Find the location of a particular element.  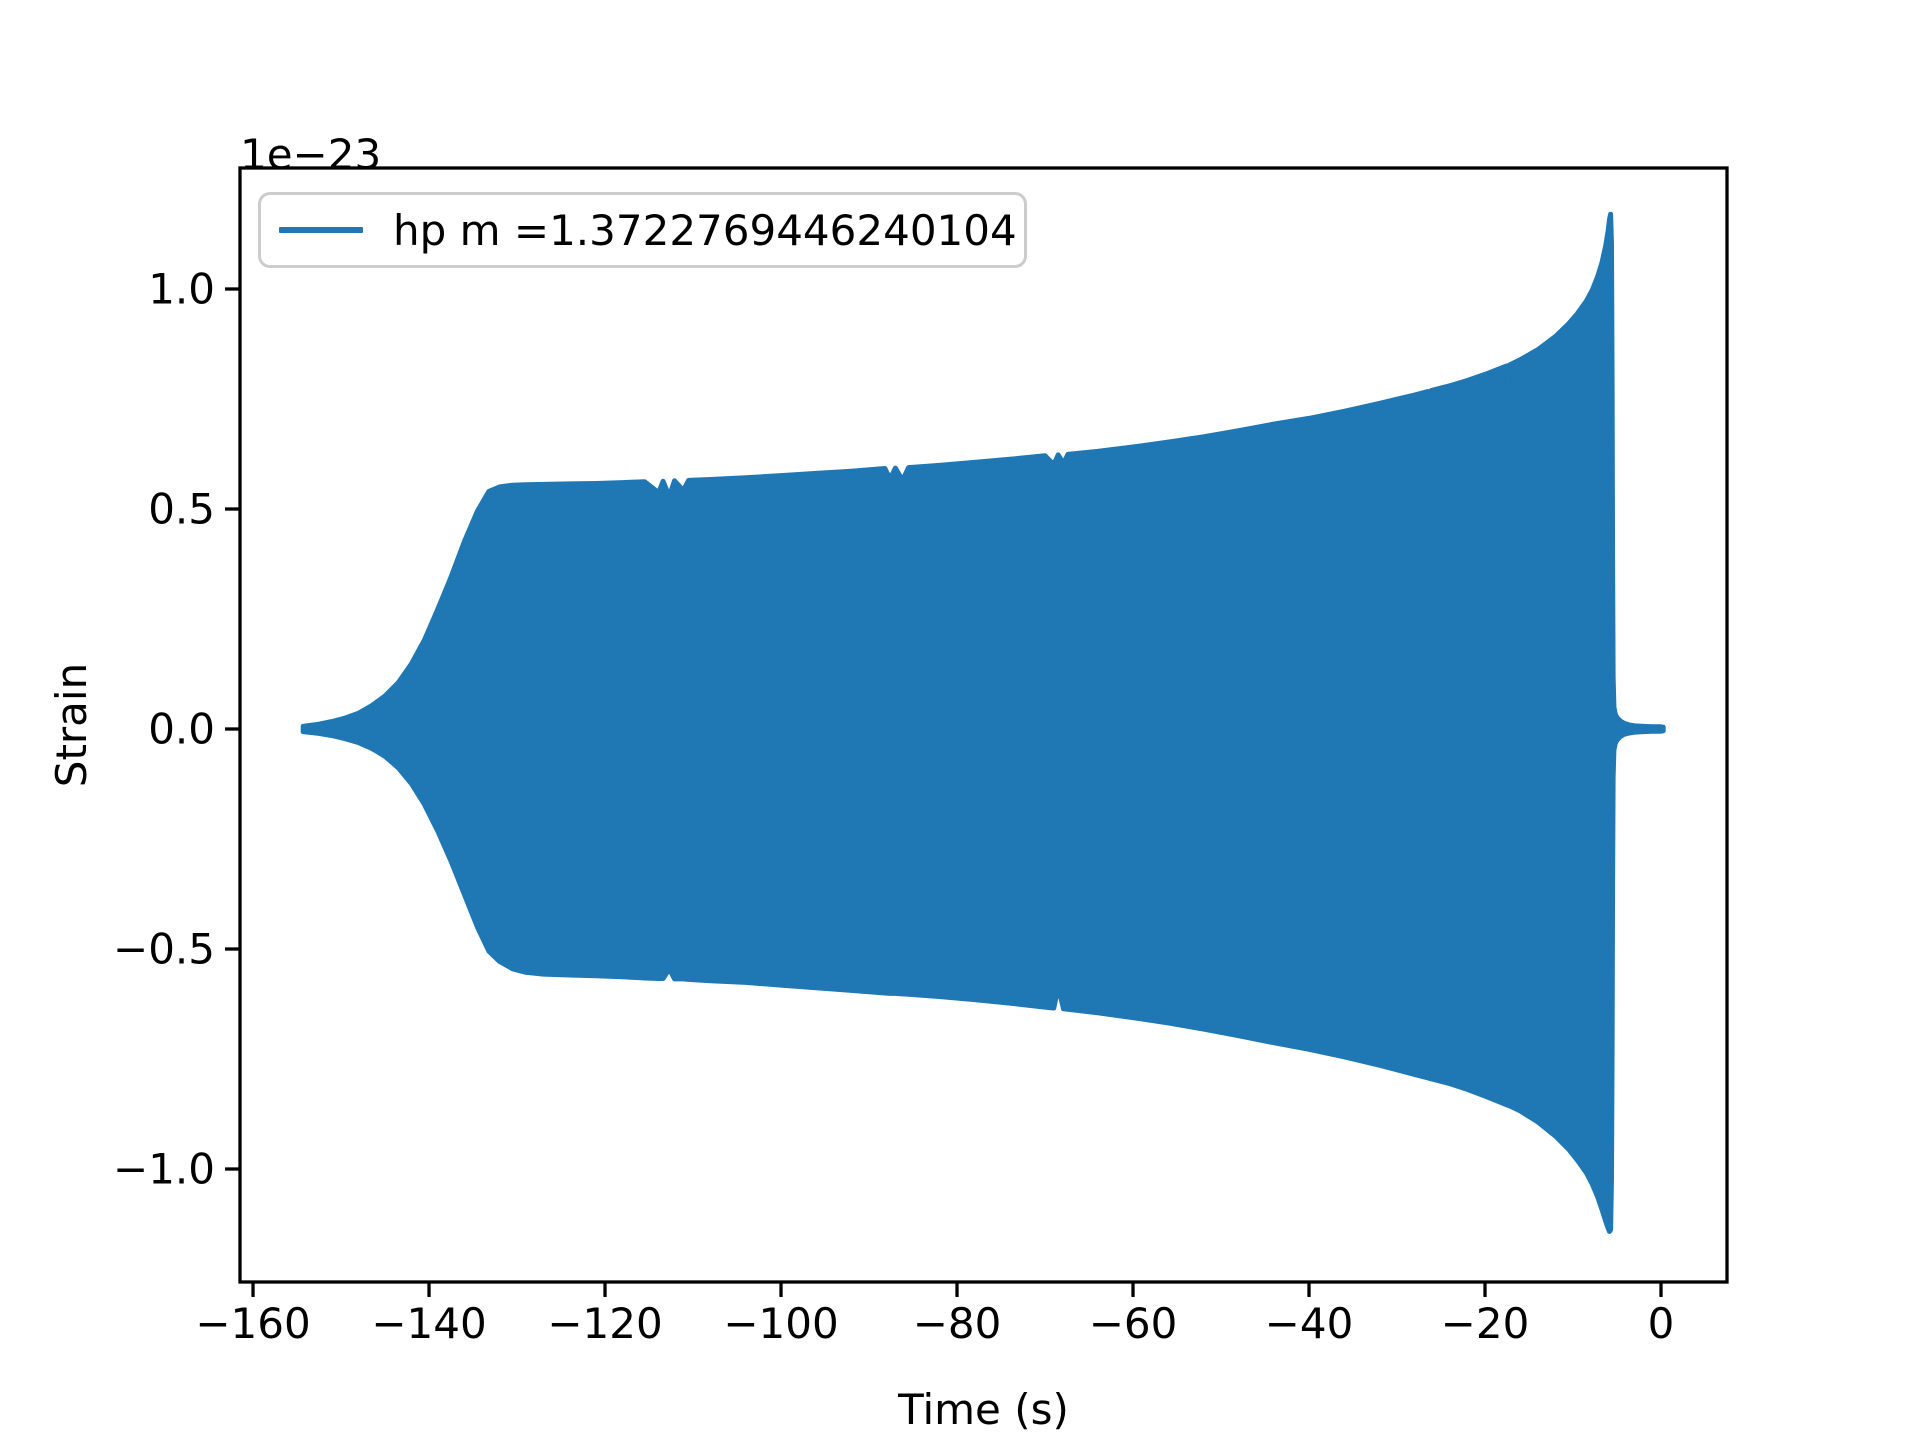

y-tick-label: −1.0 is located at coordinates (164, 1169).